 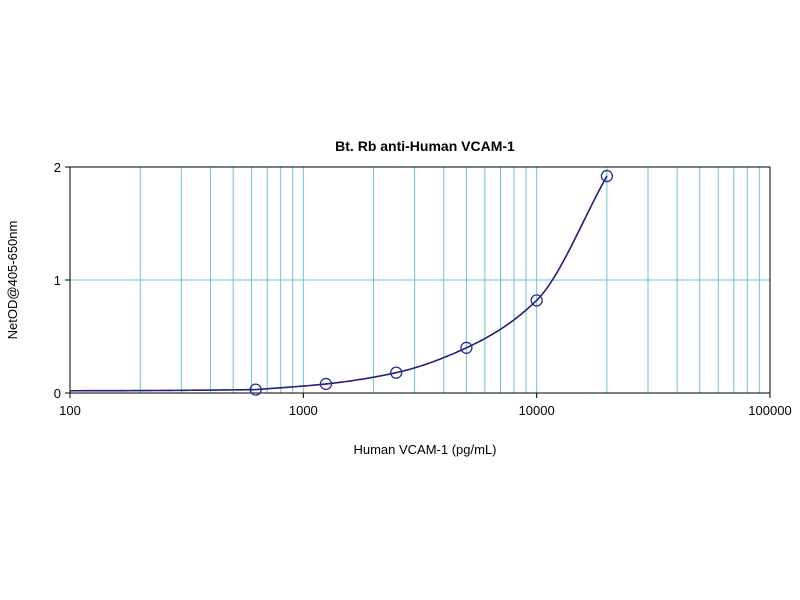 I want to click on y-tick-label: 1, so click(x=57, y=280).